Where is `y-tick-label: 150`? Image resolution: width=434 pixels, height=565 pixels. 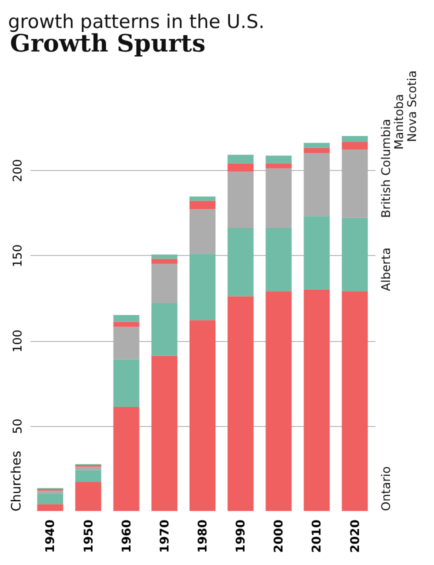
y-tick-label: 150 is located at coordinates (17, 256).